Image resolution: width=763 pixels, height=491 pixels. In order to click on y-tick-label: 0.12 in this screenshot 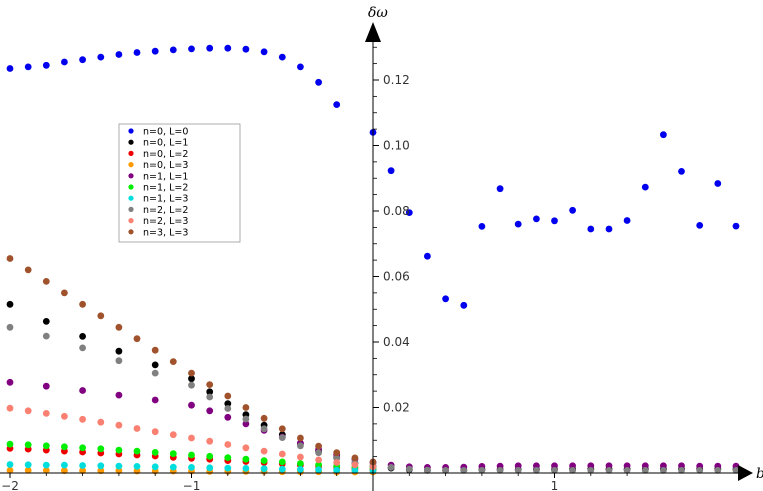, I will do `click(396, 80)`.